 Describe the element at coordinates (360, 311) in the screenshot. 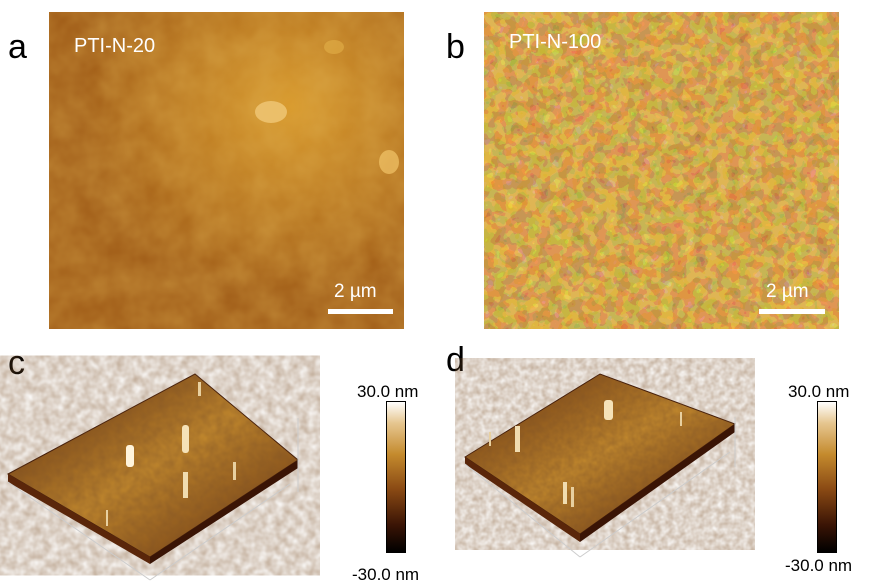

I see `scale-bar-a` at that location.